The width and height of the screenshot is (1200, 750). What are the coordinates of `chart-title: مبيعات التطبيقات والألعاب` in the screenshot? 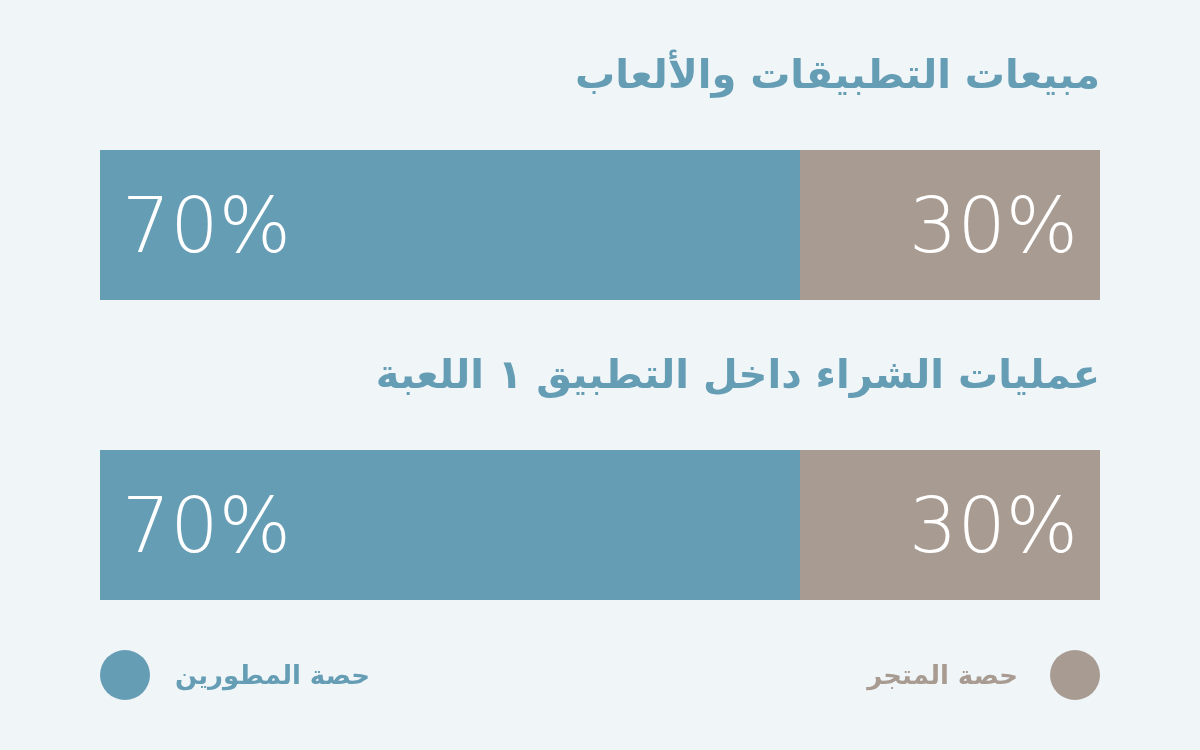 It's located at (837, 73).